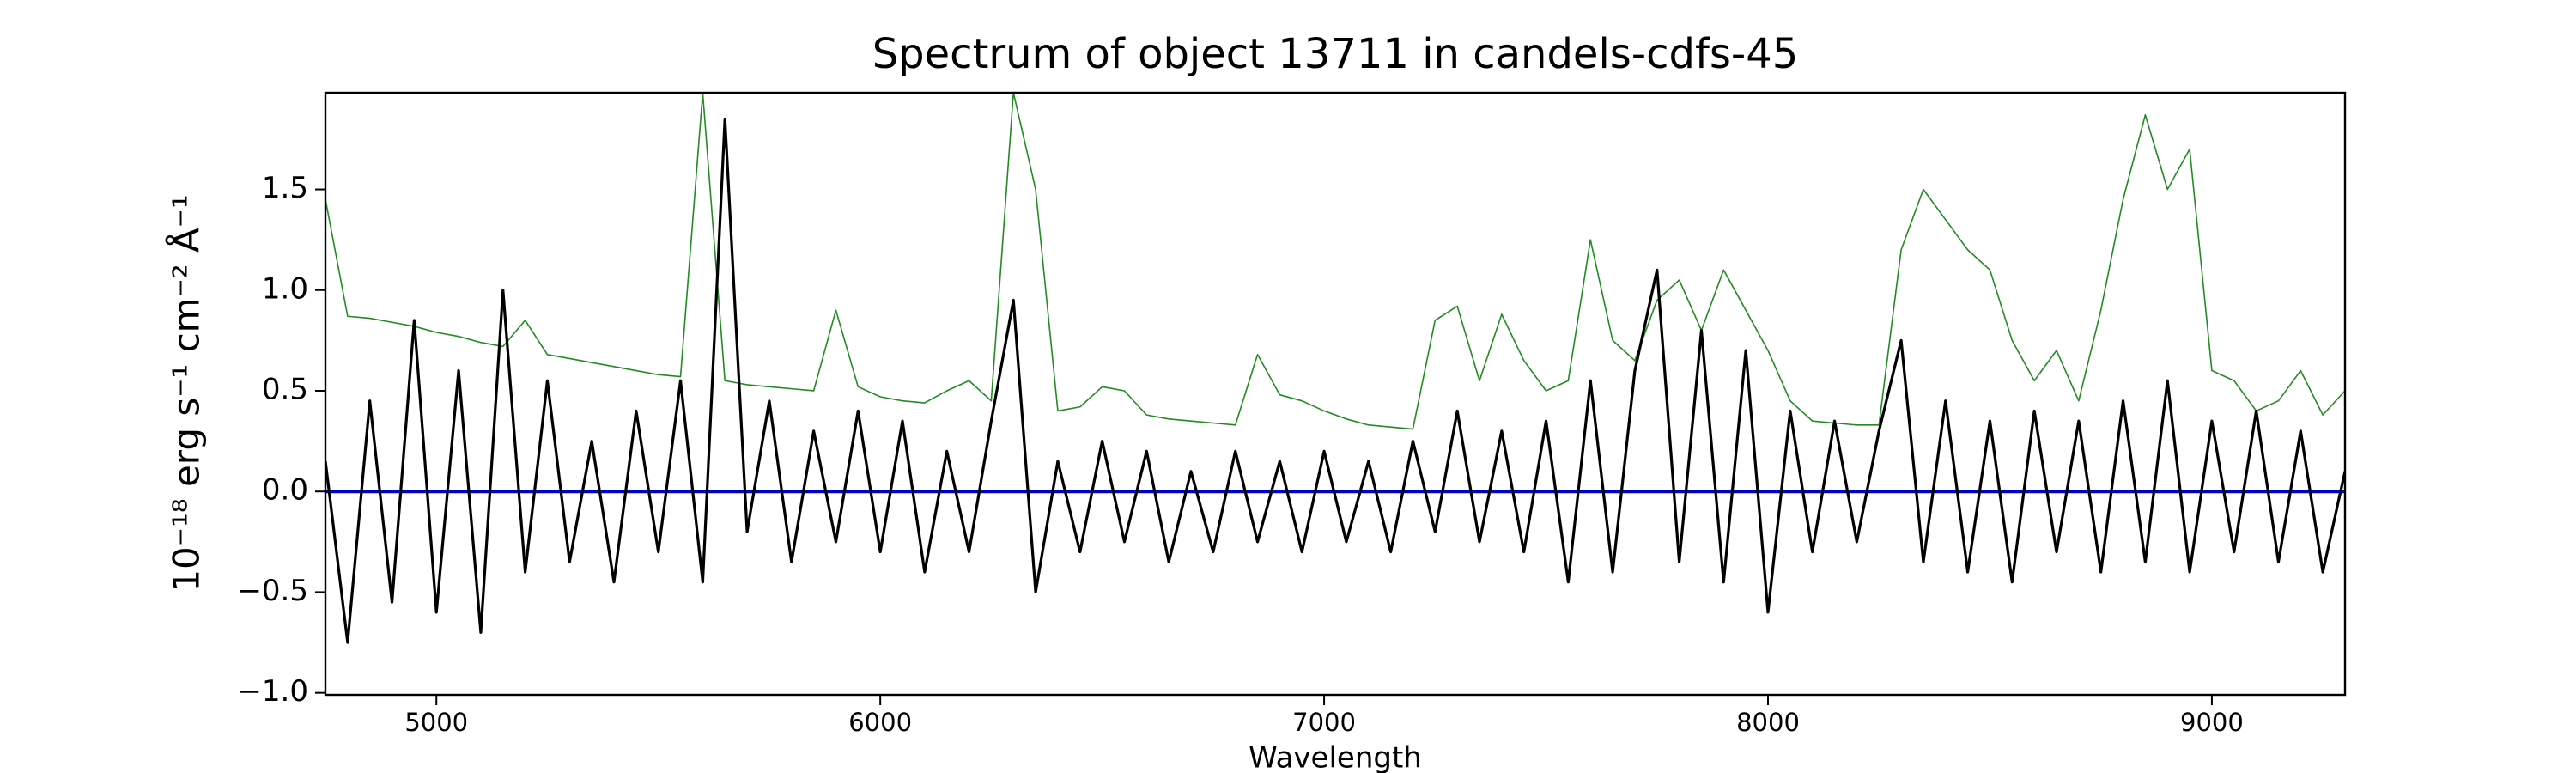 This screenshot has height=773, width=2576. What do you see at coordinates (186, 393) in the screenshot?
I see `y-axis-label: 10⁻¹⁸ erg s⁻¹ cm⁻² Å⁻¹` at bounding box center [186, 393].